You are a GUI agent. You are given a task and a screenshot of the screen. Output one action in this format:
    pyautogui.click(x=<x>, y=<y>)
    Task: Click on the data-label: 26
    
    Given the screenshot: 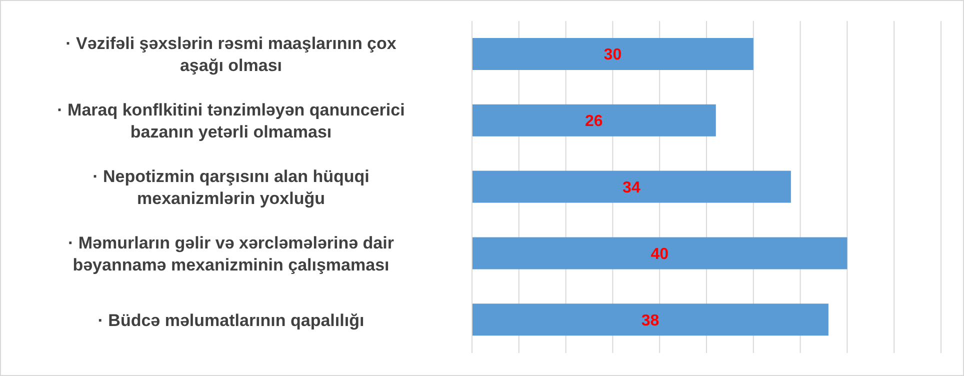 What is the action you would take?
    pyautogui.click(x=594, y=121)
    